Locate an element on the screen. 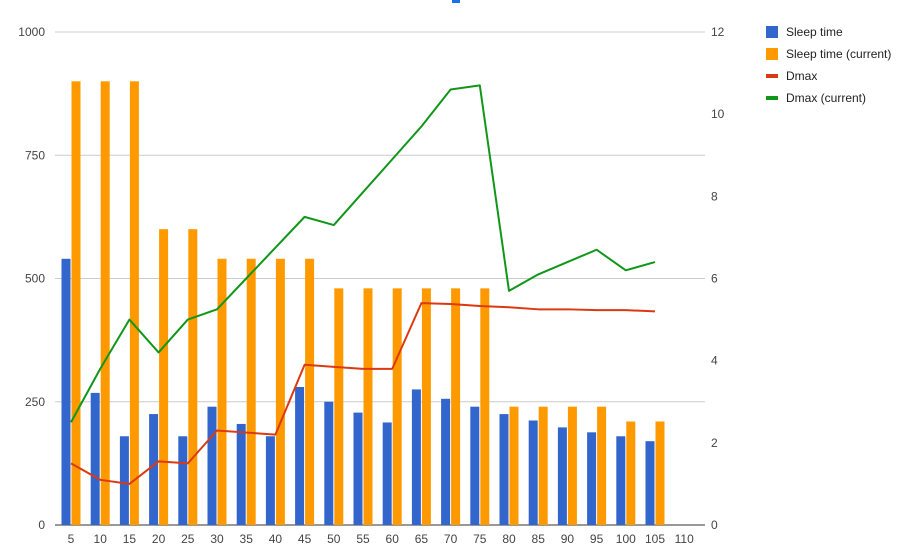  y-right-tick-label: 12 is located at coordinates (718, 32).